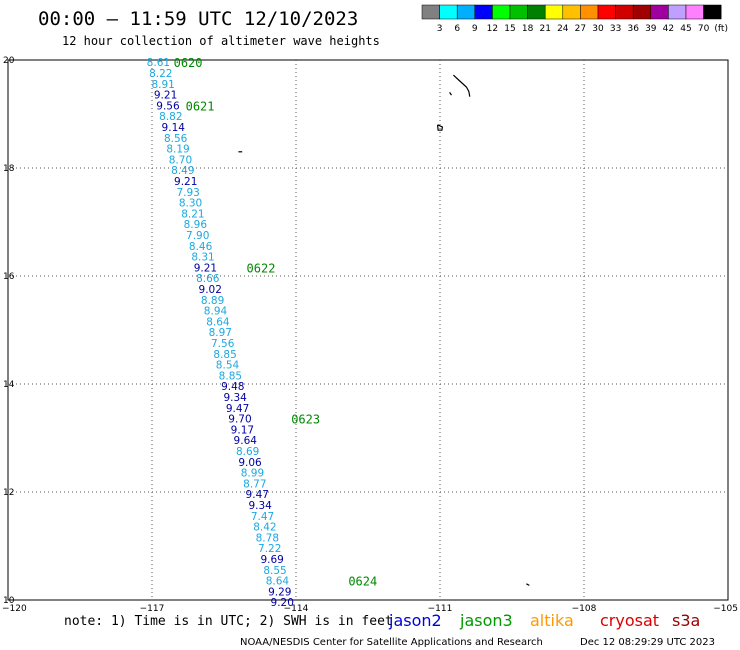 Image resolution: width=740 pixels, height=650 pixels. Describe the element at coordinates (216, 312) in the screenshot. I see `wave-height-point: 8.94` at that location.